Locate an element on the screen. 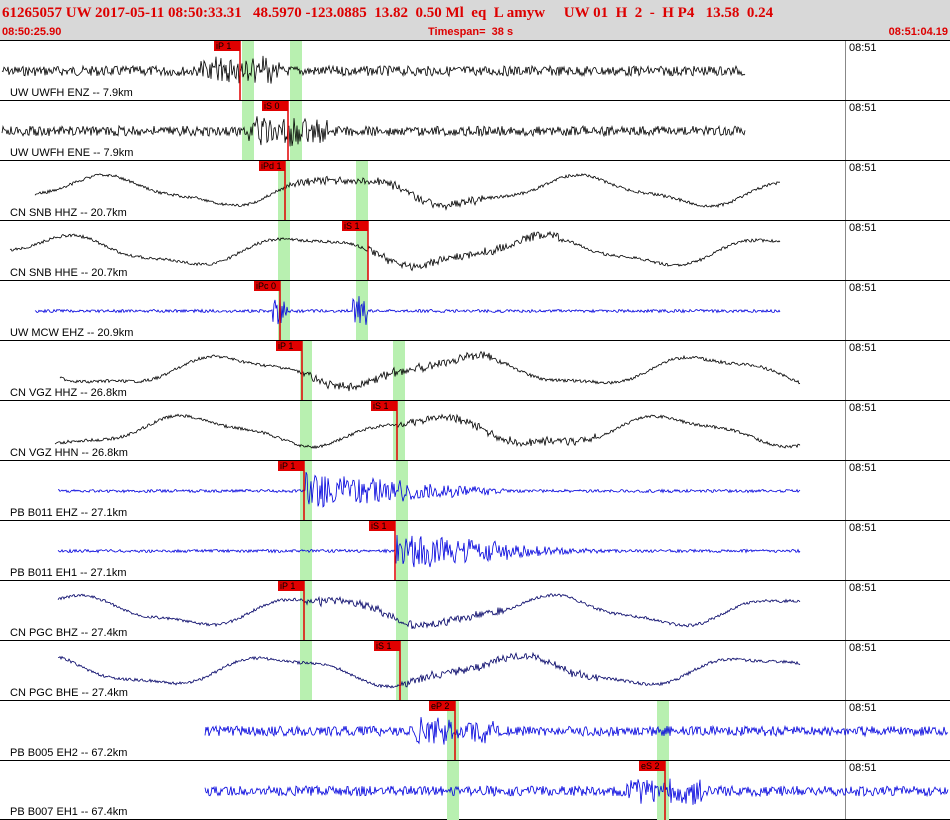  trace-label: PB B007 EH1 -- 67.4km is located at coordinates (69, 812).